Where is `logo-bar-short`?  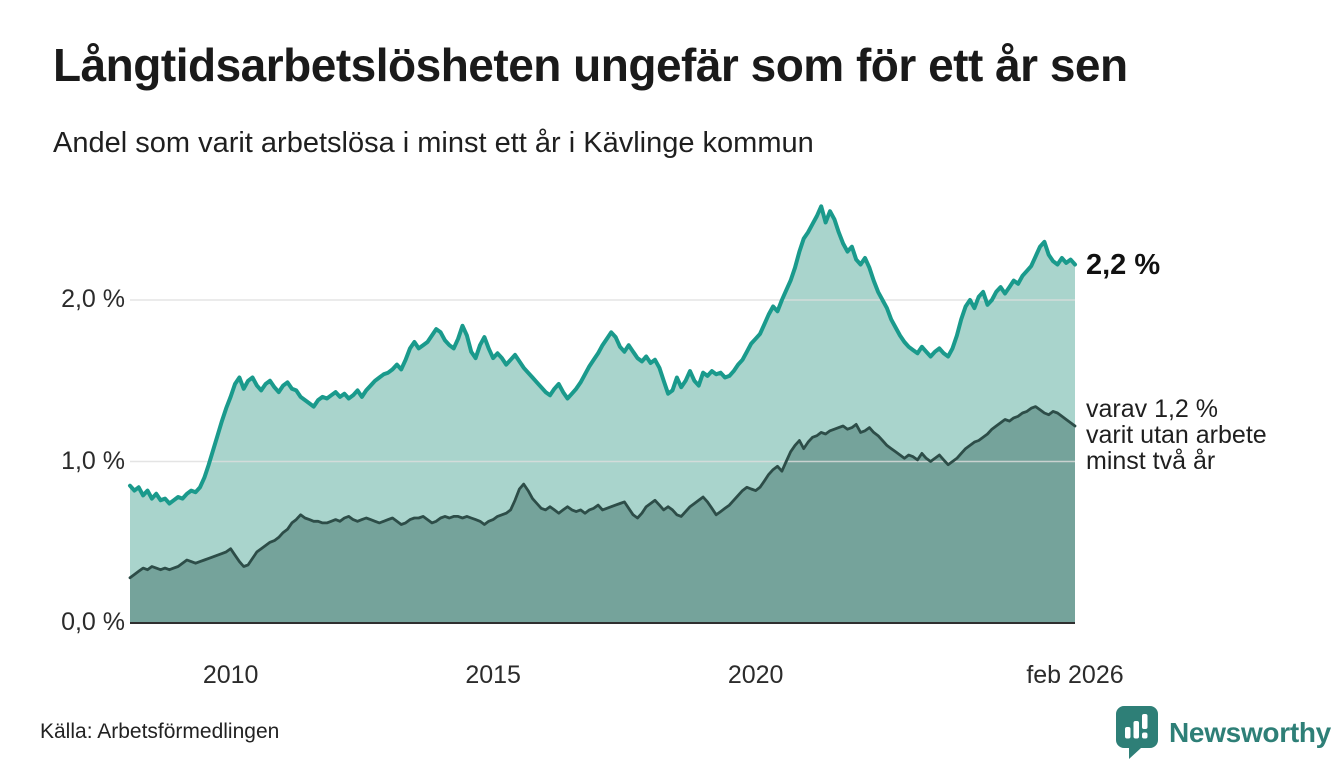
logo-bar-short is located at coordinates (1128, 733).